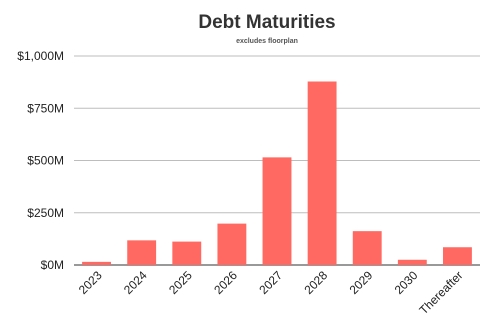 This screenshot has height=322, width=480. Describe the element at coordinates (361, 282) in the screenshot. I see `x-tick-label: 2029` at that location.